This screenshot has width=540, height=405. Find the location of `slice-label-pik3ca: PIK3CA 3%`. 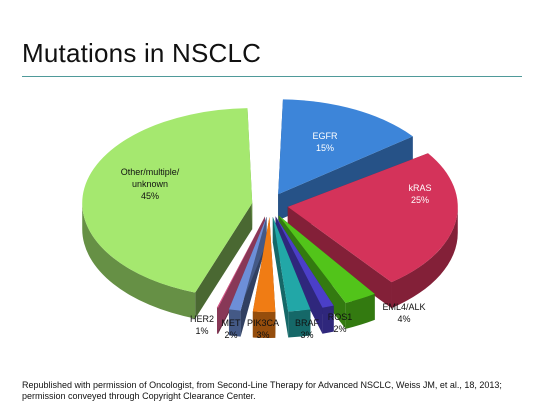

slice-label-pik3ca: PIK3CA 3% is located at coordinates (263, 329).